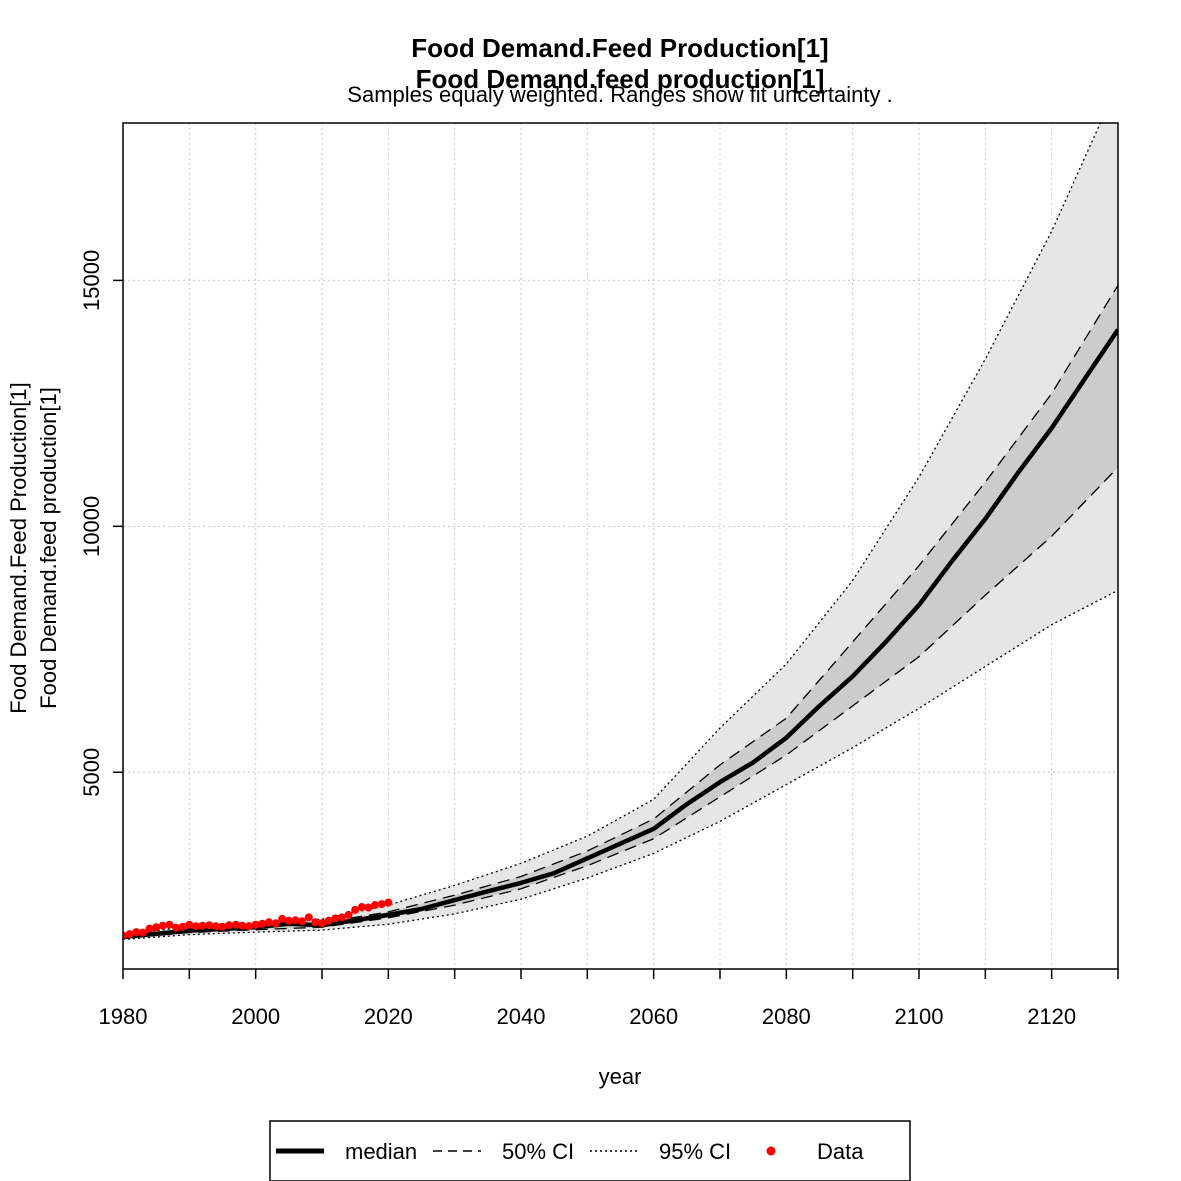 This screenshot has width=1181, height=1181. Describe the element at coordinates (771, 1151) in the screenshot. I see `legend-data-swatch` at that location.